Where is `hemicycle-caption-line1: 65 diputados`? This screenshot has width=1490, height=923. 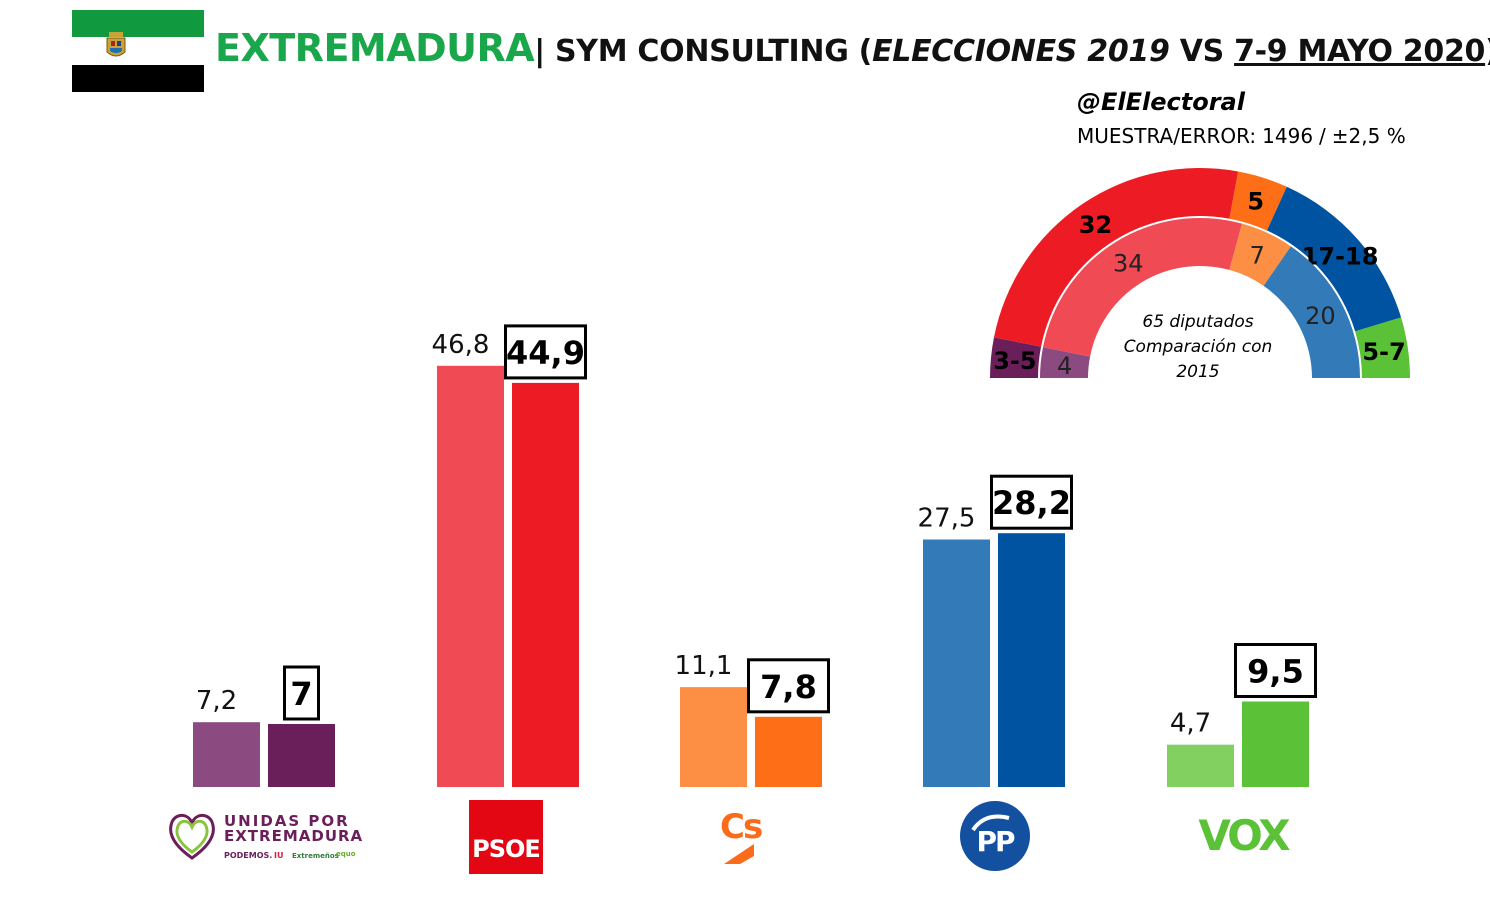 hemicycle-caption-line1: 65 diputados is located at coordinates (1198, 322).